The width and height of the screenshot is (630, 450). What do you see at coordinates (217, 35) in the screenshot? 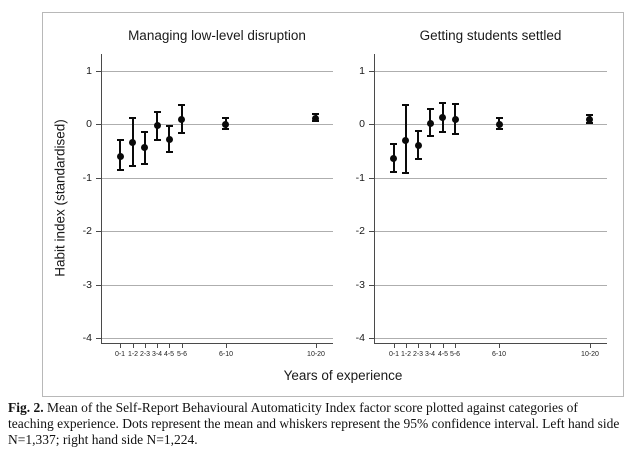
I see `panel-title: Managing low-level disruption` at bounding box center [217, 35].